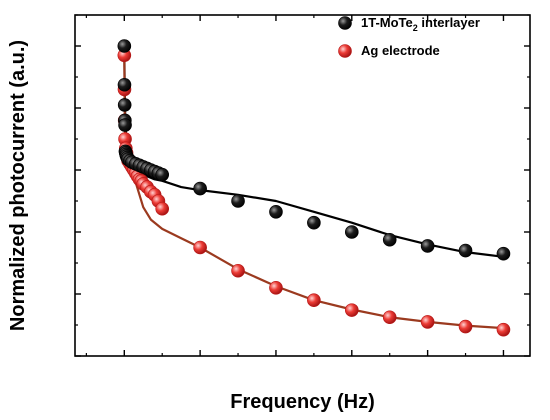  I want to click on legend-label-series-0: 1T-MoTe2 interlayer, so click(420, 24).